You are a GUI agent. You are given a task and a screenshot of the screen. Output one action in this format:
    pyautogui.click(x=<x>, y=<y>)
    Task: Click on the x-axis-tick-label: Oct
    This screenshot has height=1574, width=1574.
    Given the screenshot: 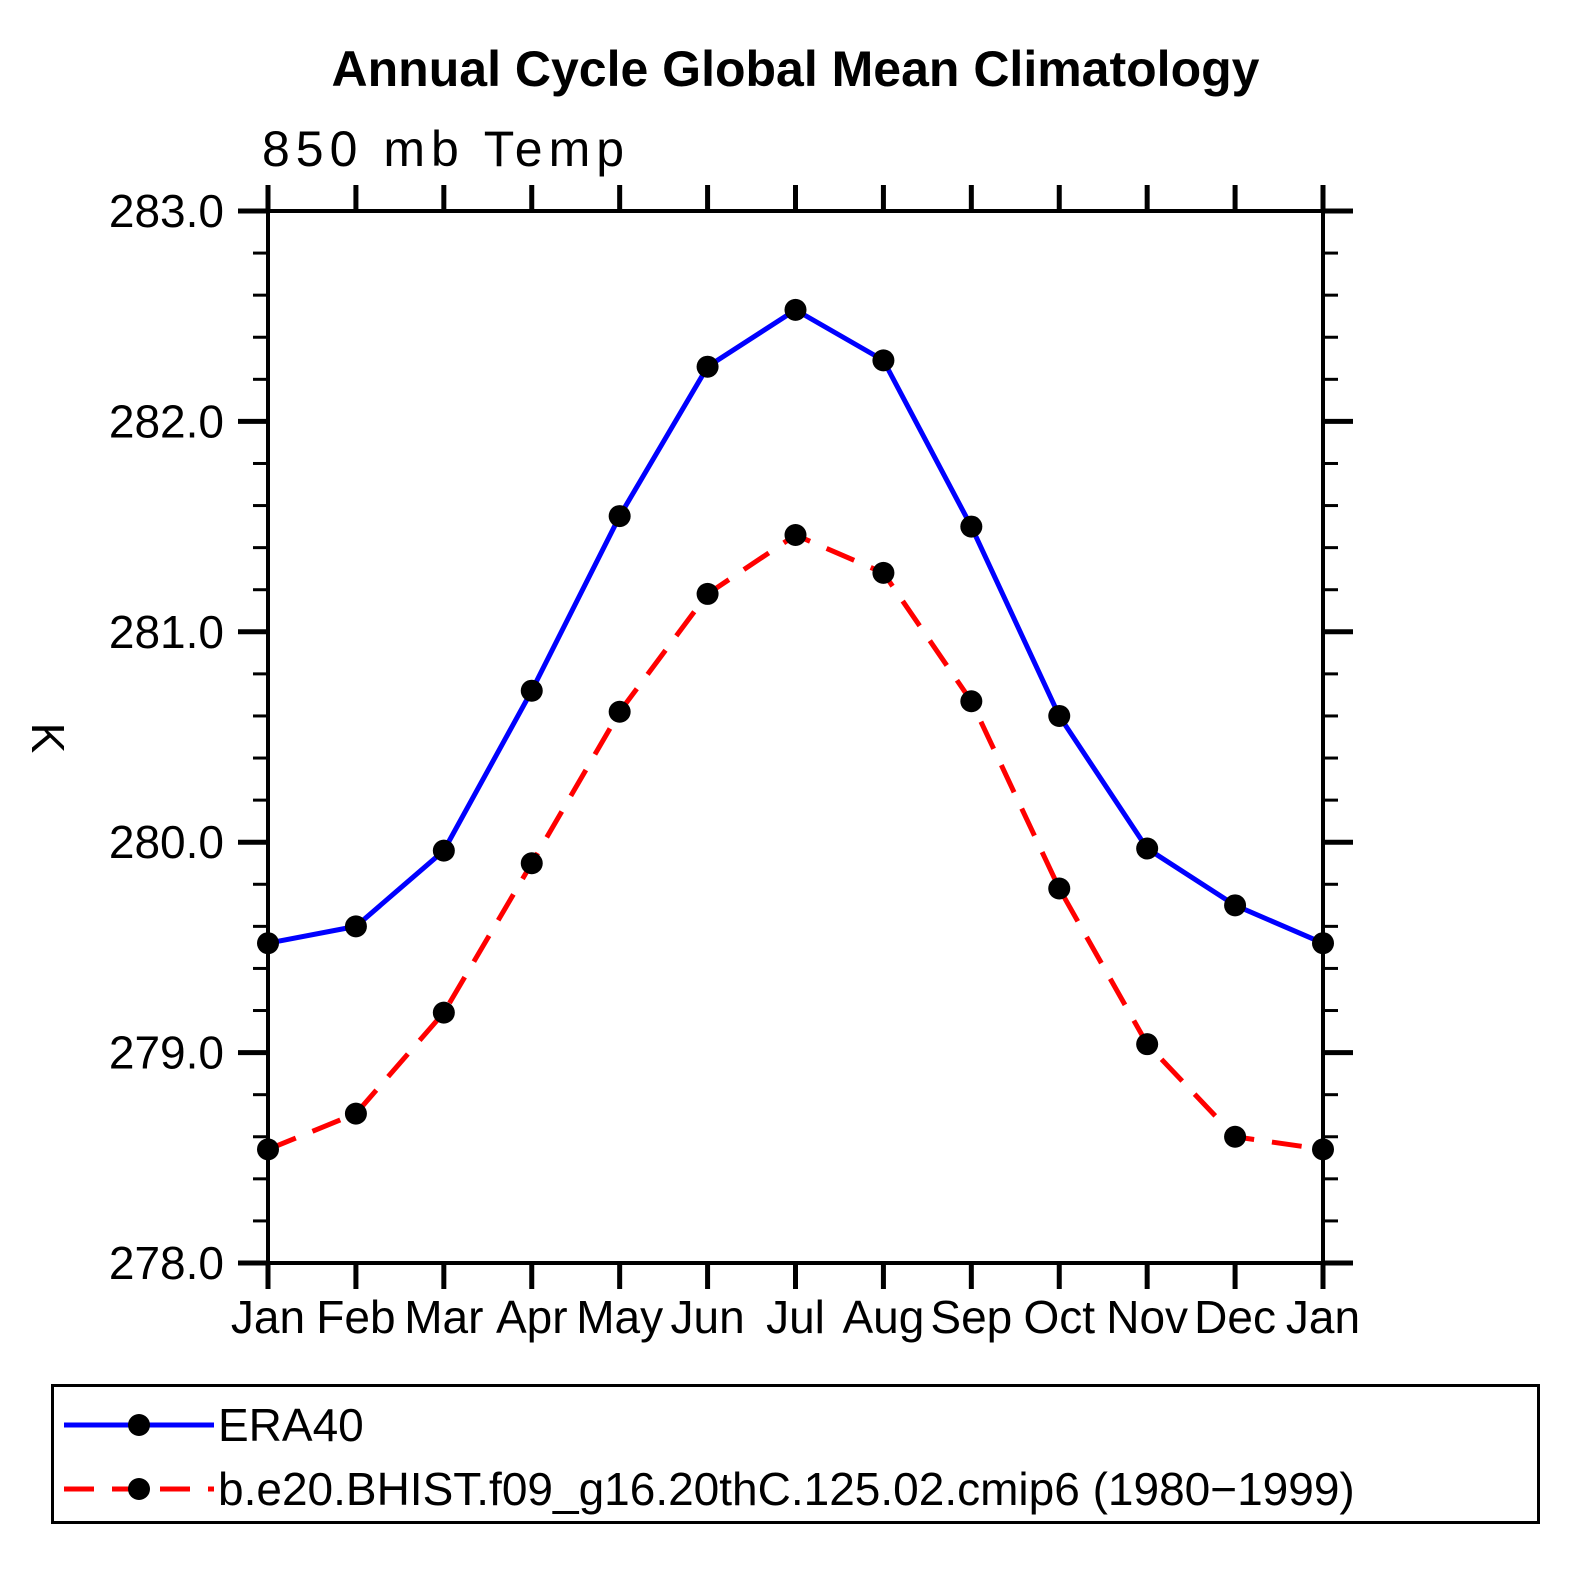 What is the action you would take?
    pyautogui.click(x=1059, y=1317)
    